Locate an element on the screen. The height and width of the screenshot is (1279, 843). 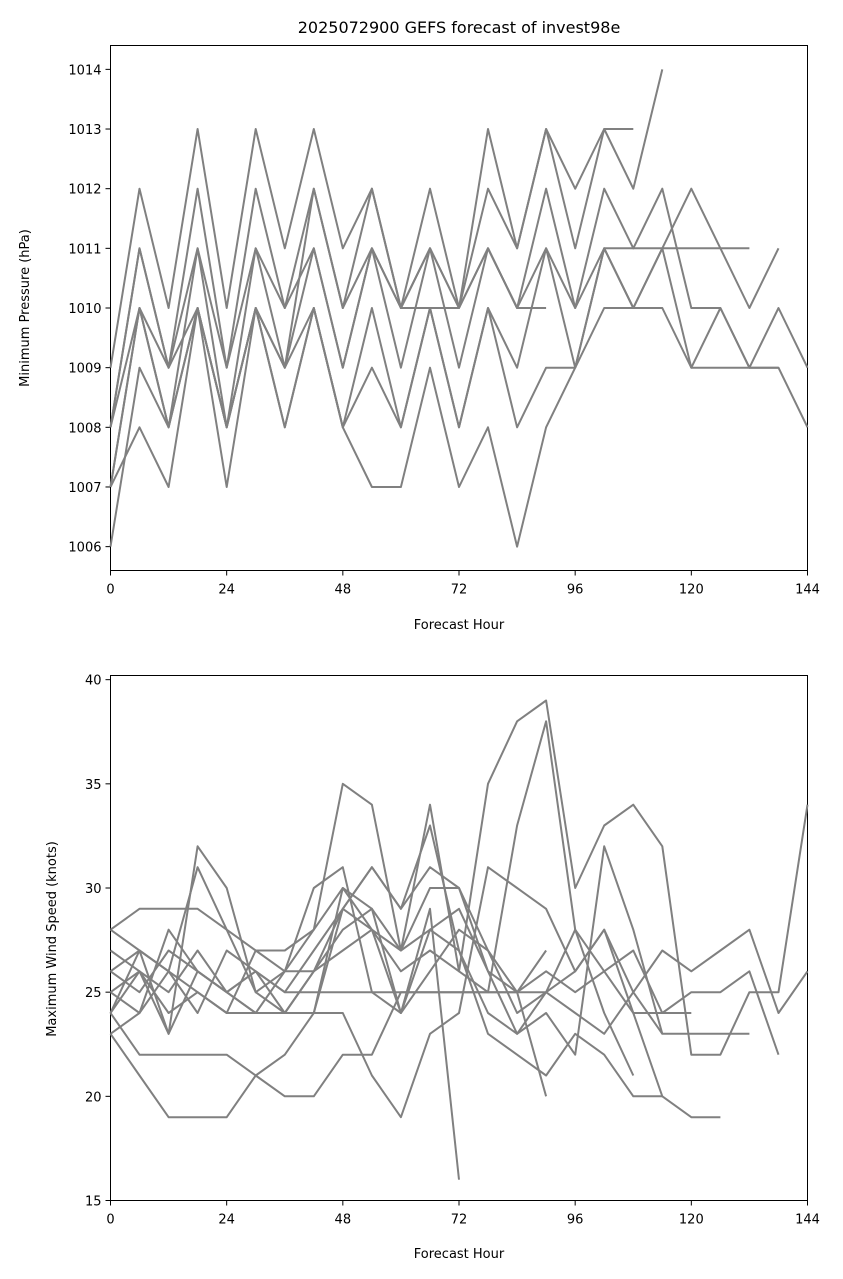
pressure-y-tick-label: 1006 is located at coordinates (84, 548).